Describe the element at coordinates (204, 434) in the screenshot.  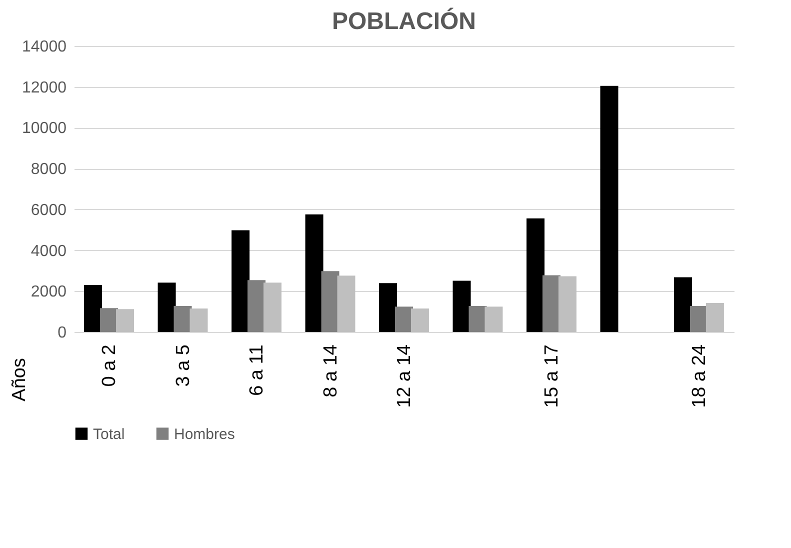
I see `legend-label: Hombres` at that location.